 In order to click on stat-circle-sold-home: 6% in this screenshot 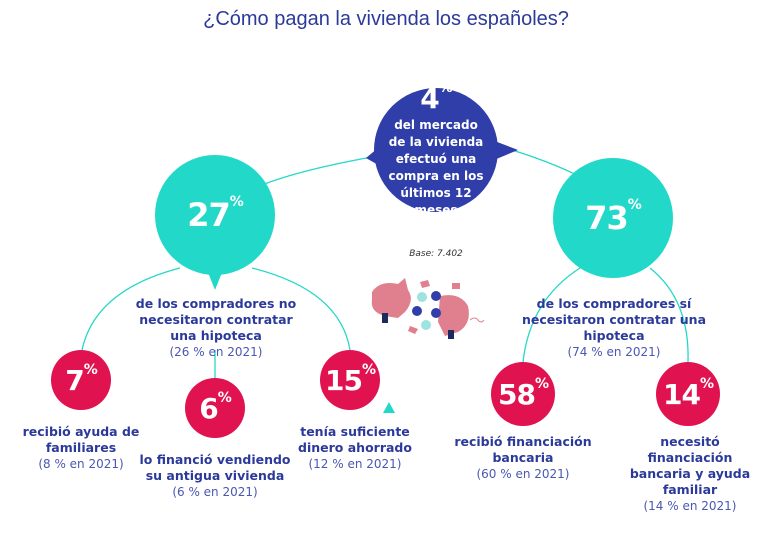, I will do `click(215, 408)`.